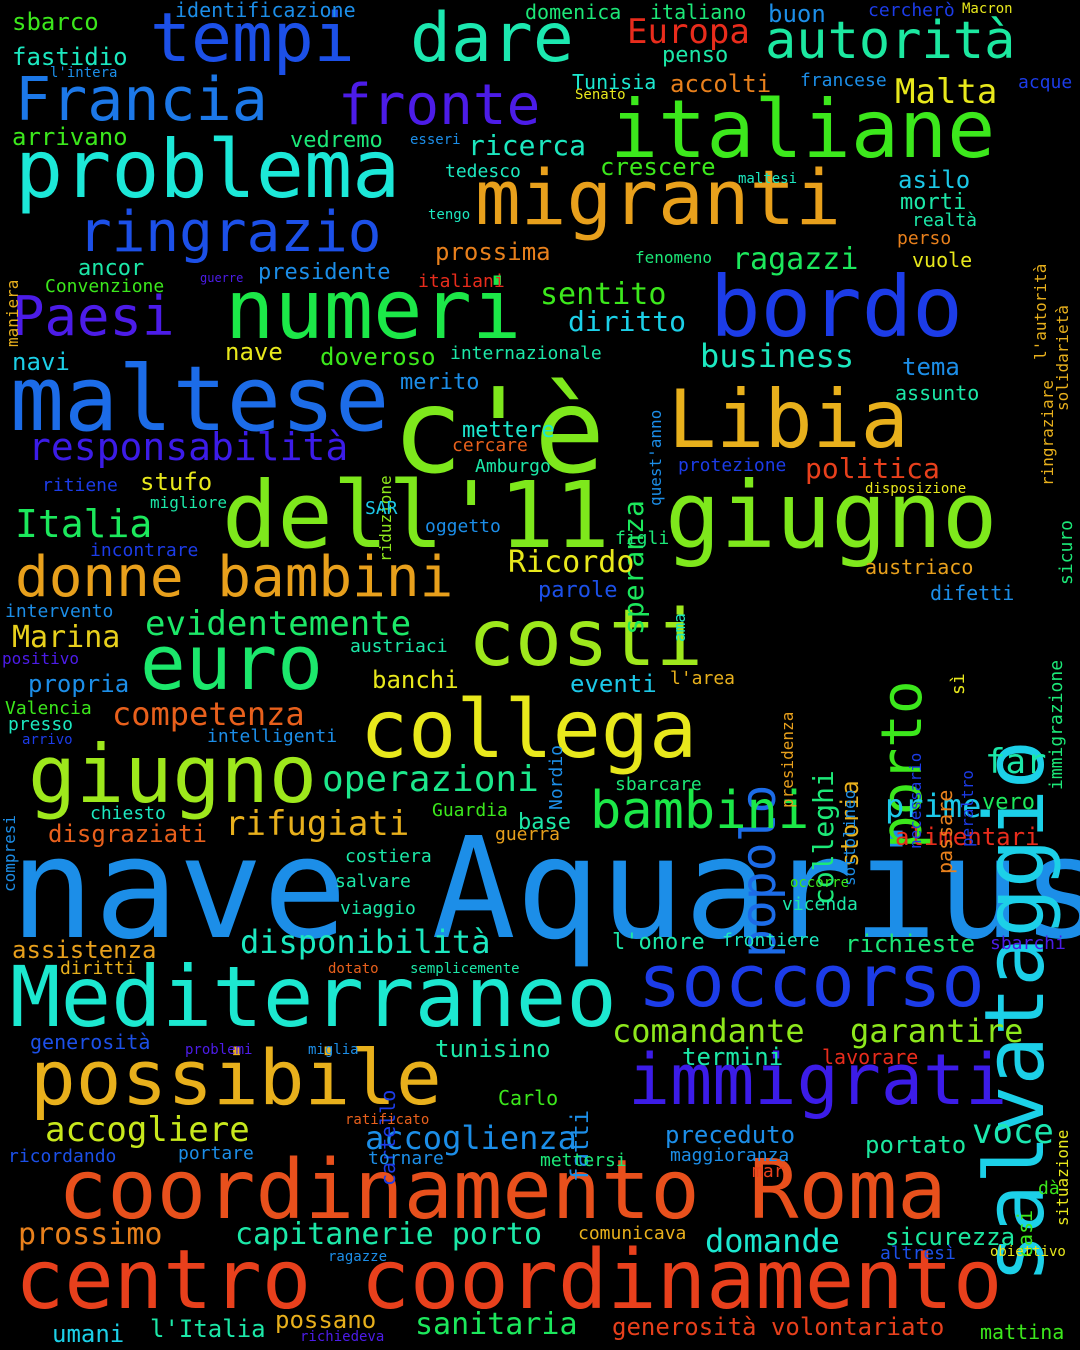  Describe the element at coordinates (937, 393) in the screenshot. I see `word-assunto: assunto` at that location.